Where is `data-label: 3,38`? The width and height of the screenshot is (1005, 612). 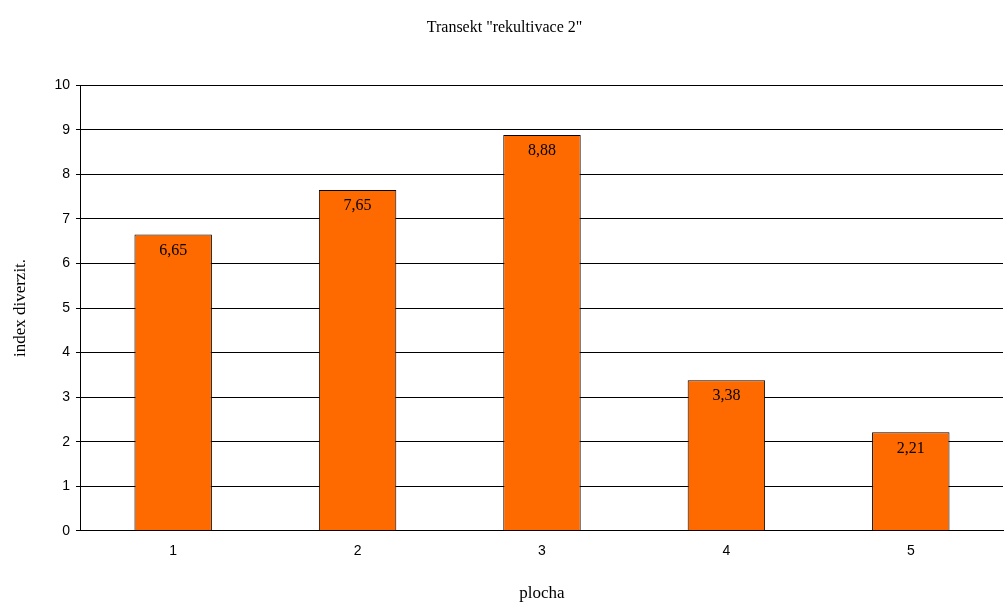 data-label: 3,38 is located at coordinates (726, 395).